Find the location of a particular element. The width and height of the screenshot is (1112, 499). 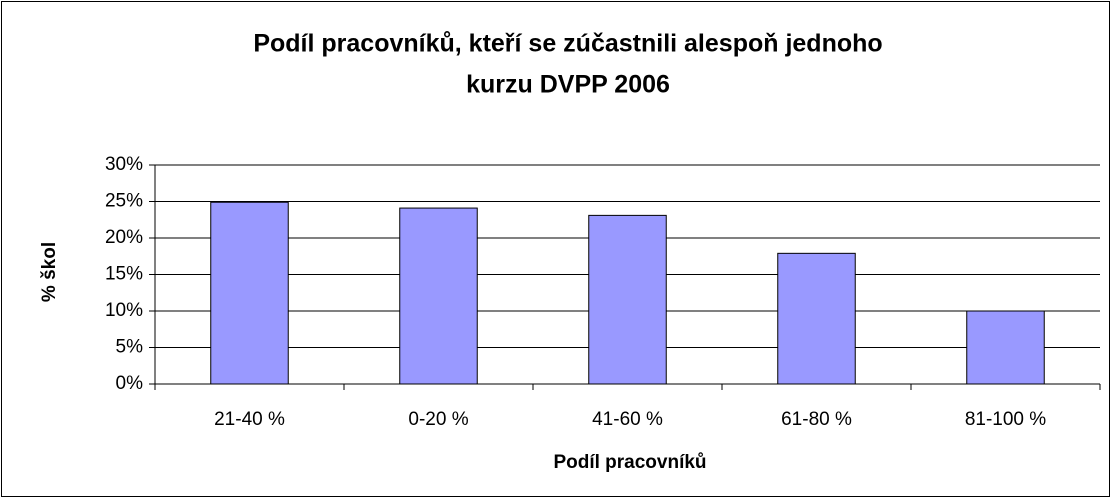

y-tick-label: 10% is located at coordinates (124, 310).